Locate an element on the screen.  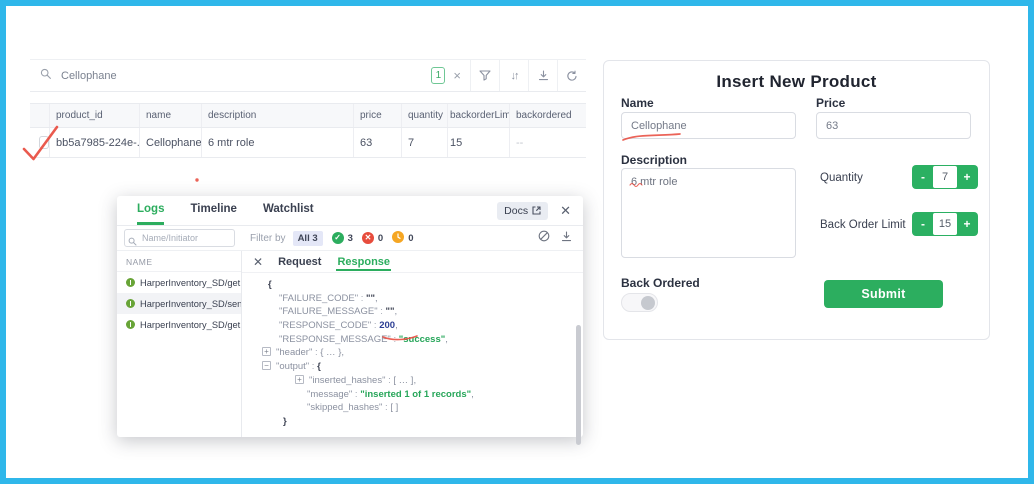
error-count: 0 is located at coordinates (380, 238).